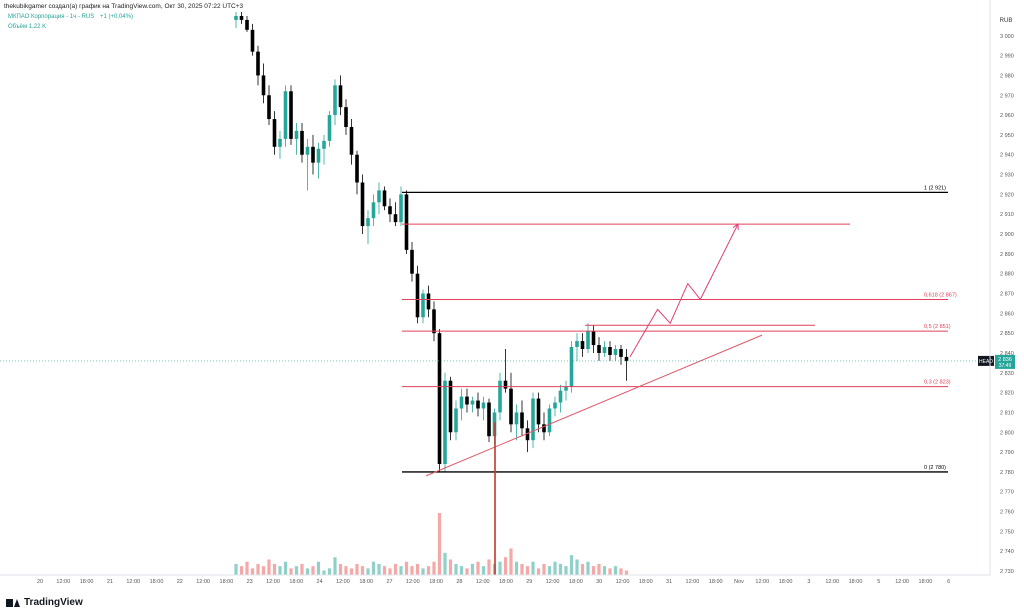 The width and height of the screenshot is (1024, 615). Describe the element at coordinates (320, 582) in the screenshot. I see `time-tick-label: 24` at that location.